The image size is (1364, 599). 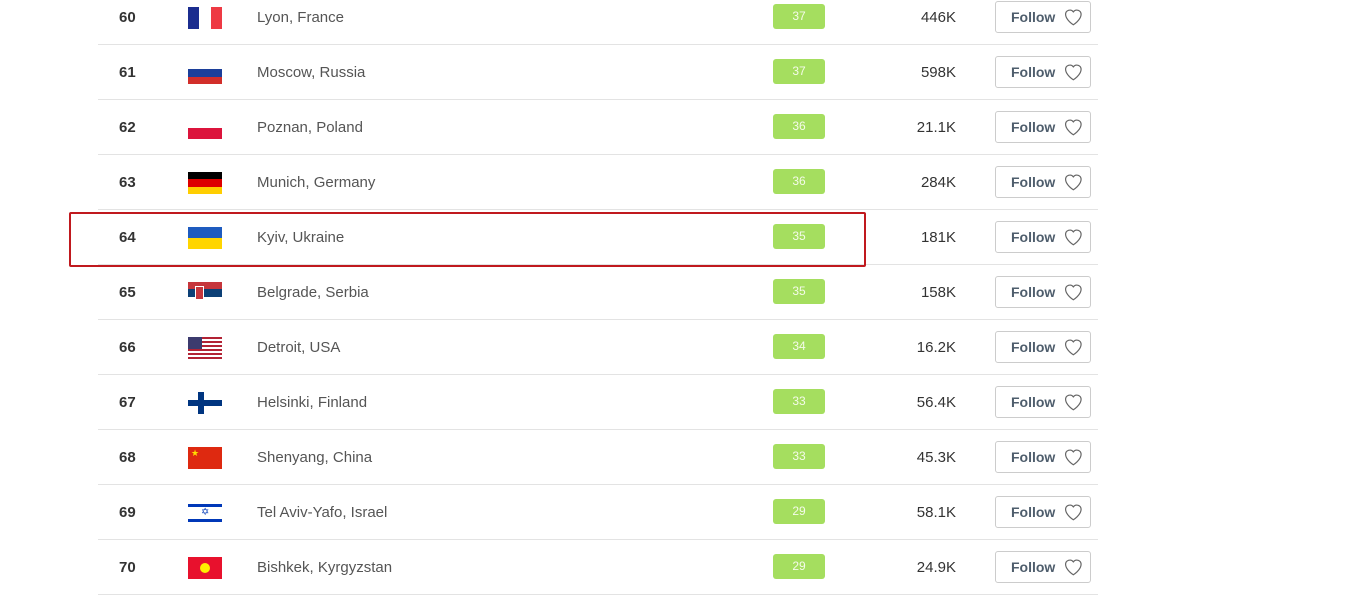 I want to click on population: 598K, so click(x=938, y=72).